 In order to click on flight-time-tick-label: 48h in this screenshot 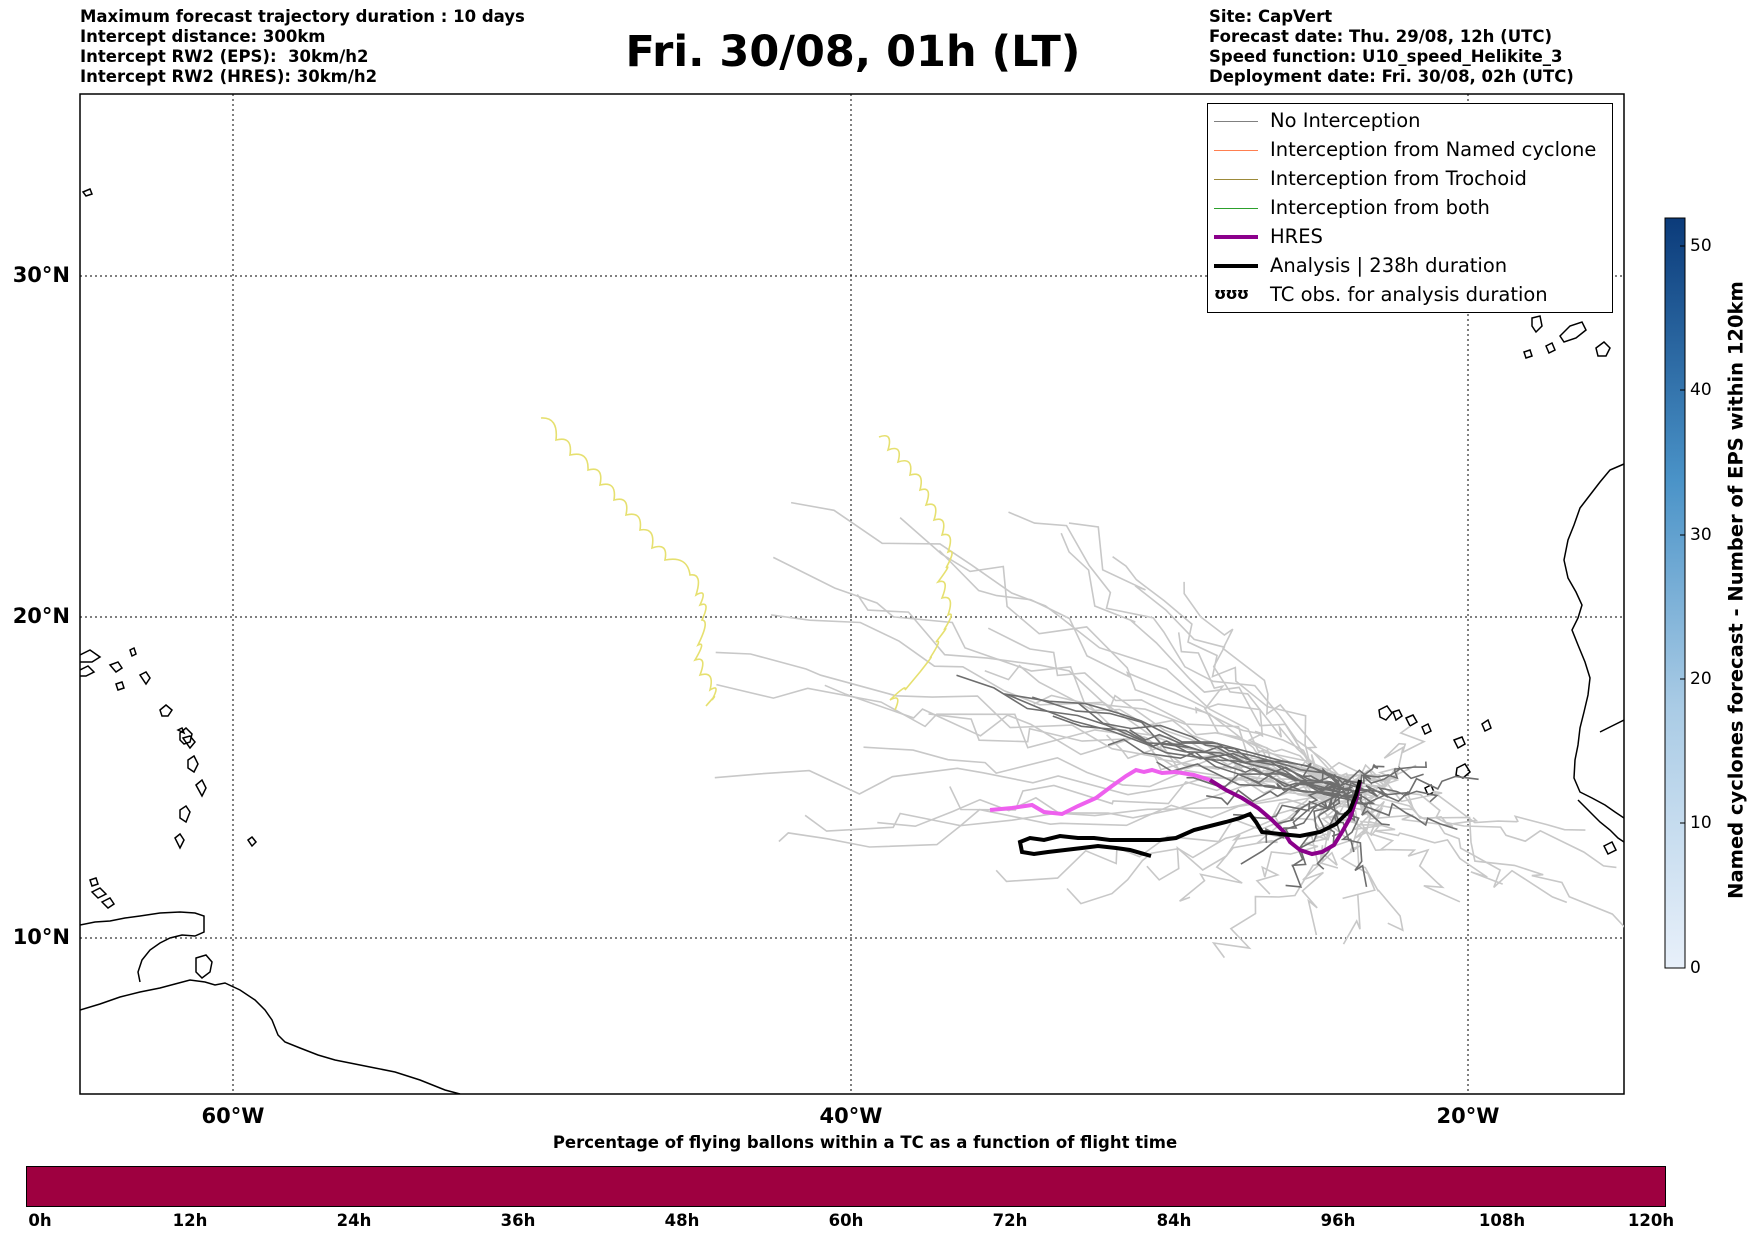, I will do `click(682, 1220)`.